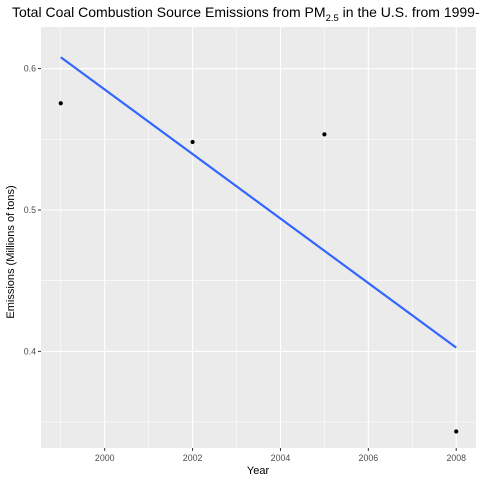 Image resolution: width=480 pixels, height=480 pixels. I want to click on y-axis: 0.4 0.5 0.6, so click(32, 210).